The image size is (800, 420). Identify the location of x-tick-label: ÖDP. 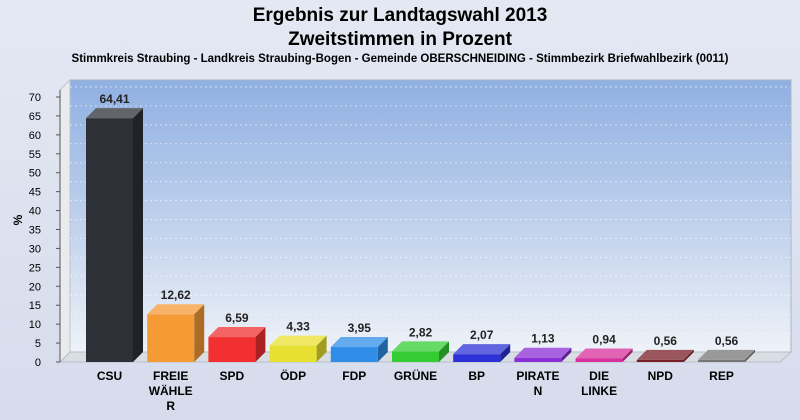
(293, 375).